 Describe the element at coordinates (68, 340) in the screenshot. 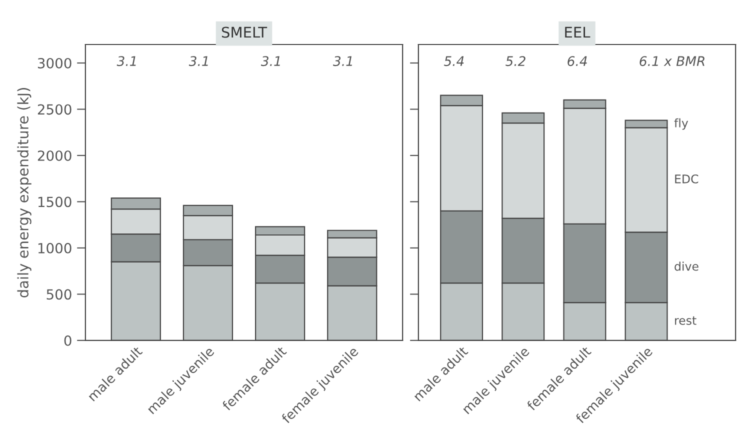

I see `y-tick-label: 0` at that location.